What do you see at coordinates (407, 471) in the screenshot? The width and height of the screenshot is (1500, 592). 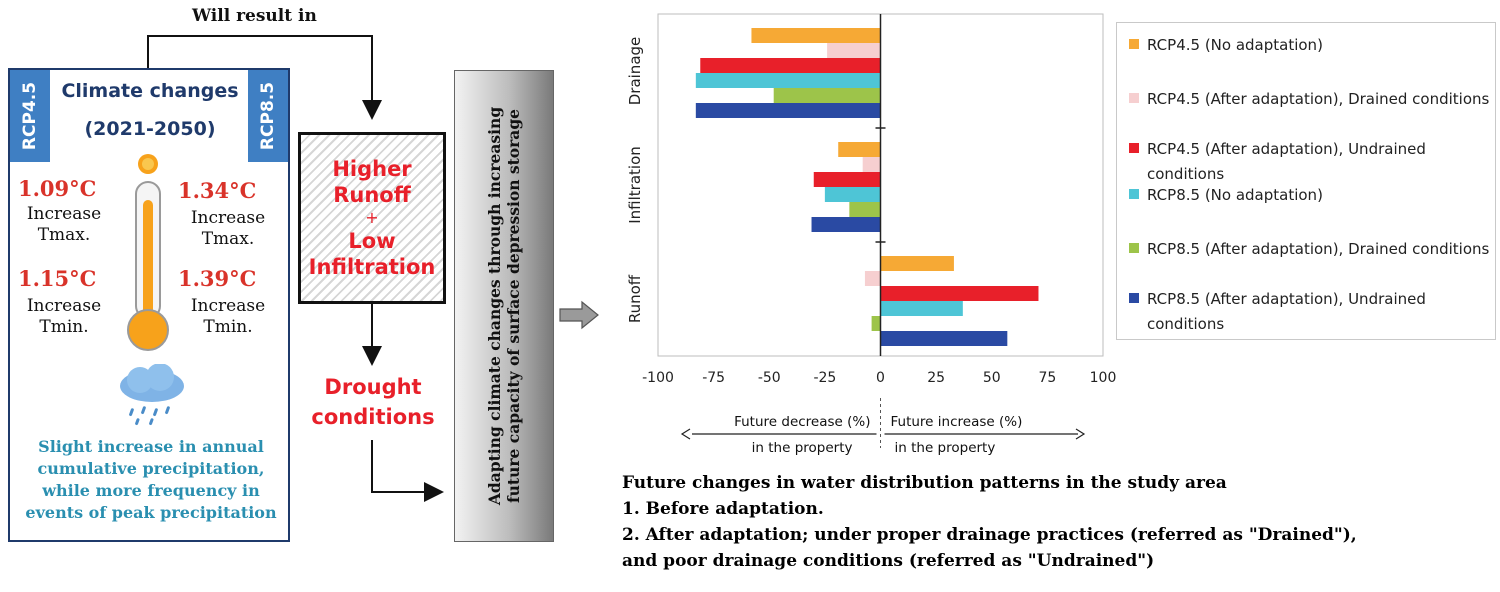 I see `arrow-drought-to-adapt` at bounding box center [407, 471].